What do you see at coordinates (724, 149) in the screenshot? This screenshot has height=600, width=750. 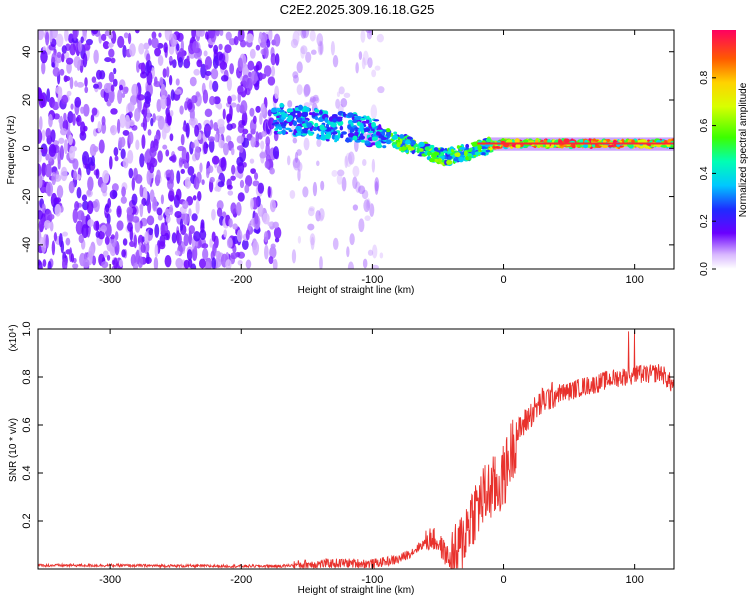 I see `colorbar-gradient` at bounding box center [724, 149].